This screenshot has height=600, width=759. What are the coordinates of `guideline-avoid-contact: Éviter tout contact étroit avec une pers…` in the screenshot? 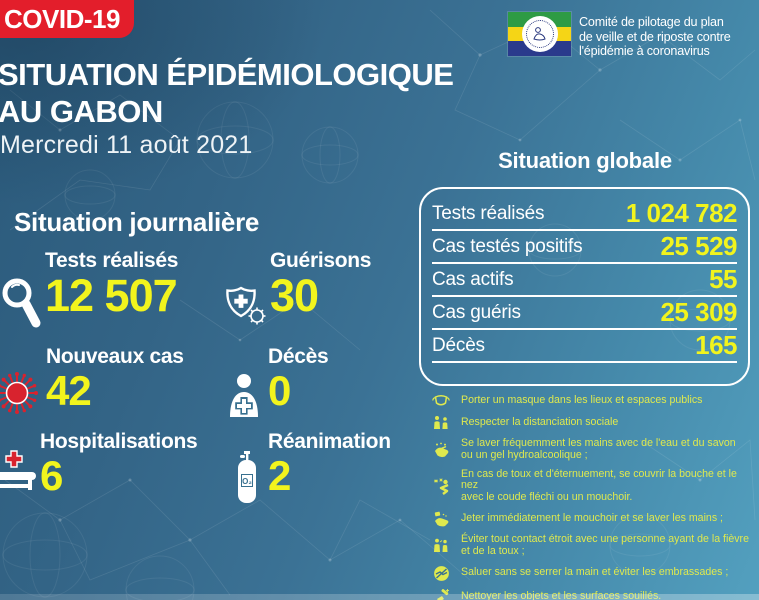 It's located at (594, 545).